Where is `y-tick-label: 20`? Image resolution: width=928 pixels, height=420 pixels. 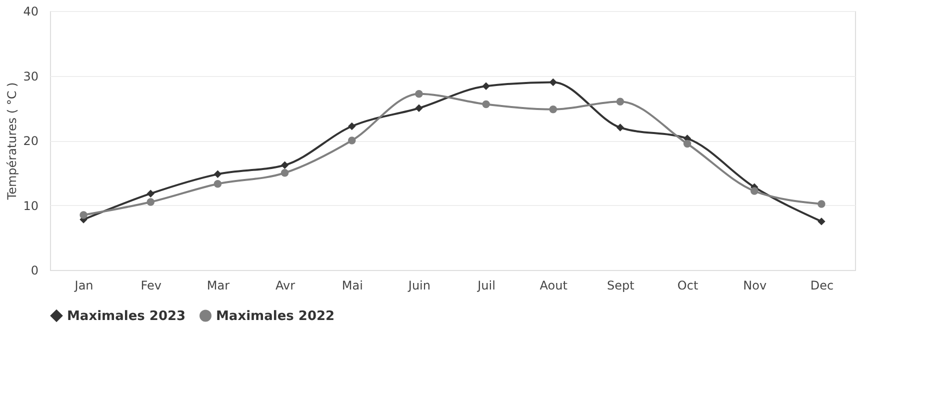 y-tick-label: 20 is located at coordinates (30, 141).